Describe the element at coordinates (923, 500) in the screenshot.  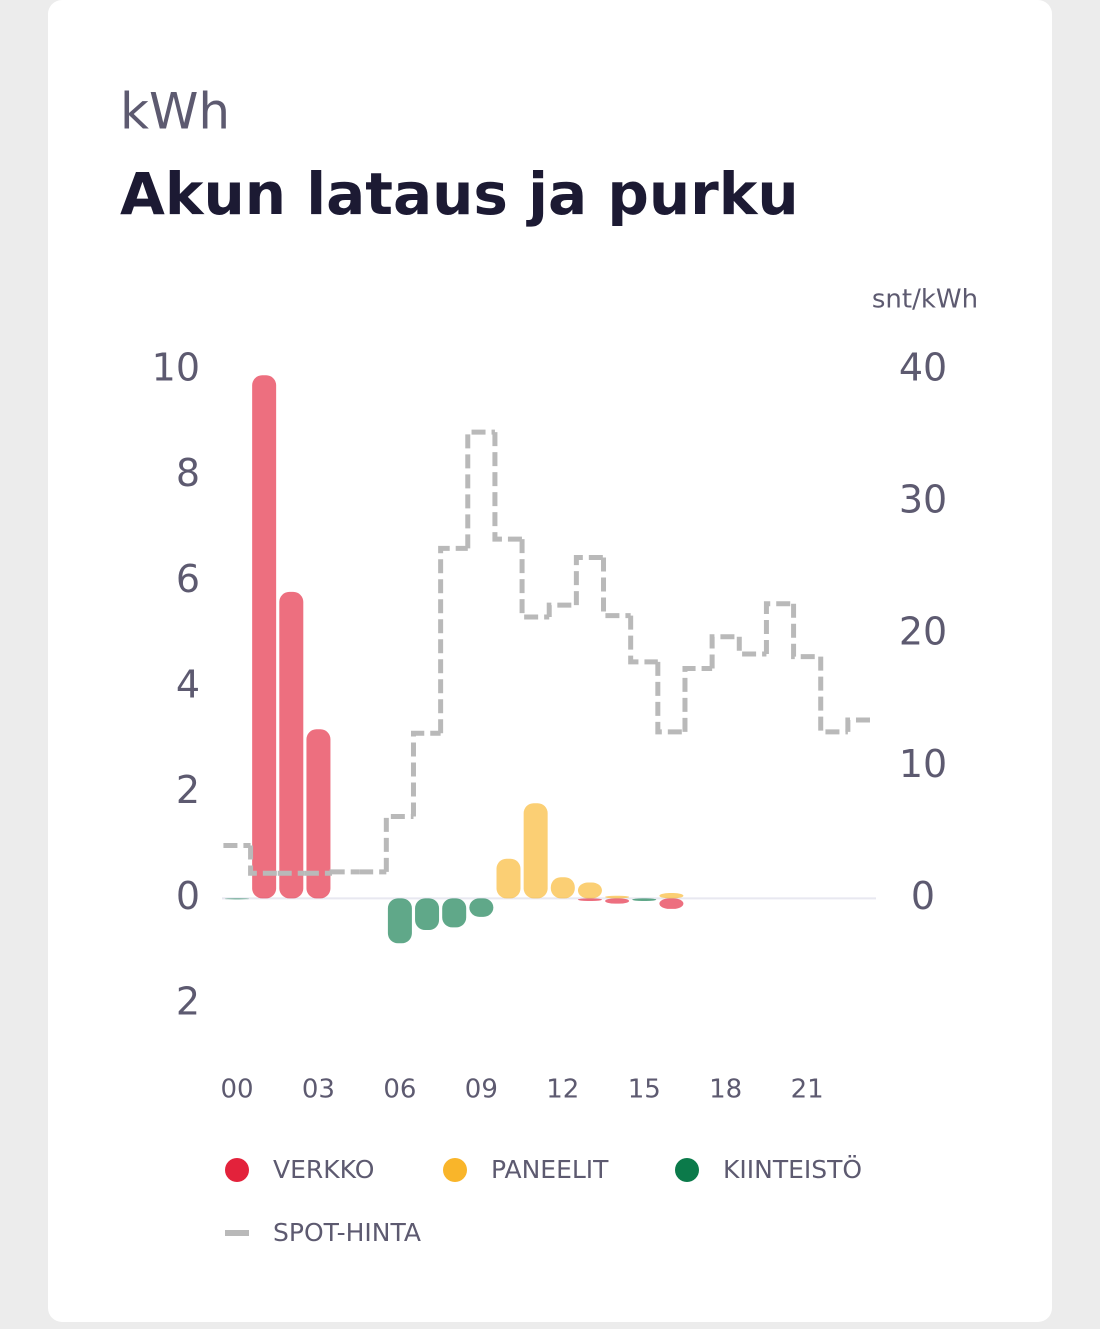
I see `y2-tick-label: 30` at that location.